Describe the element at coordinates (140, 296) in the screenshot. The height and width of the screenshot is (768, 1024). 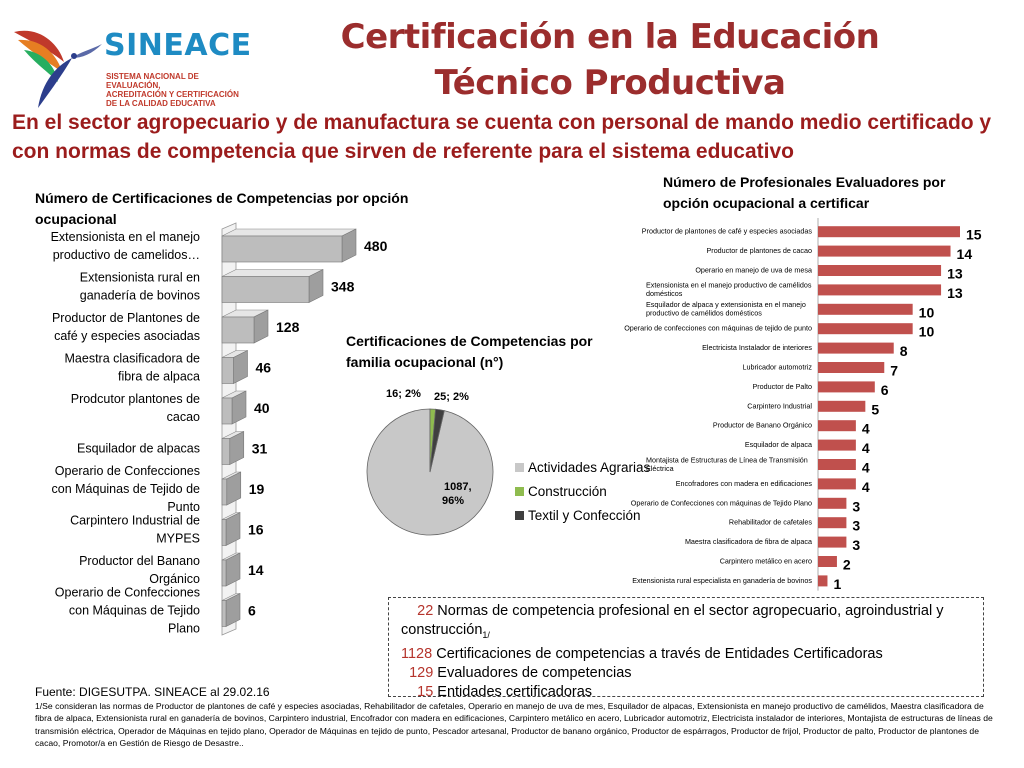
I see `chart1-category-label: ganadería de bovinos` at that location.